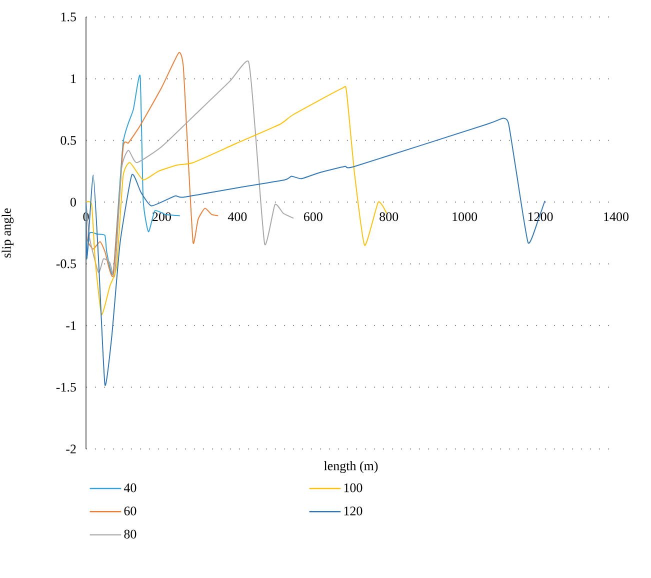 The width and height of the screenshot is (651, 578). I want to click on y-tick-label: 0, so click(73, 202).